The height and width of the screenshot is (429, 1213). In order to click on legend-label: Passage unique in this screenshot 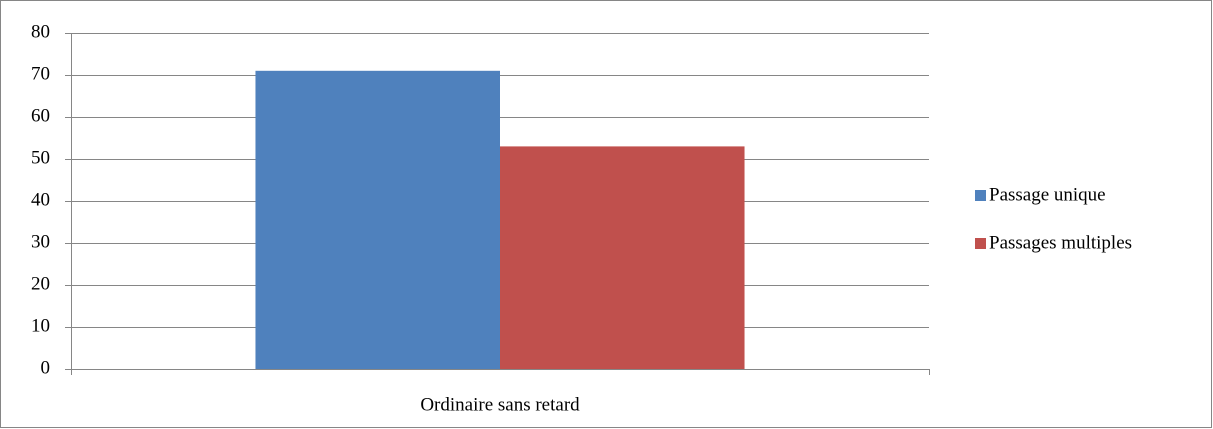, I will do `click(1047, 194)`.